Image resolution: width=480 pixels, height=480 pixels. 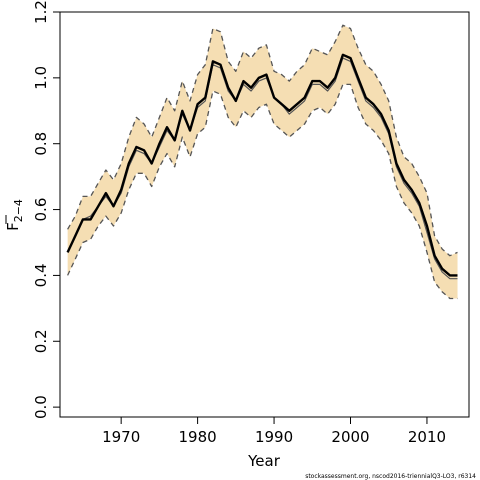 What do you see at coordinates (121, 437) in the screenshot?
I see `x-tick-label-1970: 1970` at bounding box center [121, 437].